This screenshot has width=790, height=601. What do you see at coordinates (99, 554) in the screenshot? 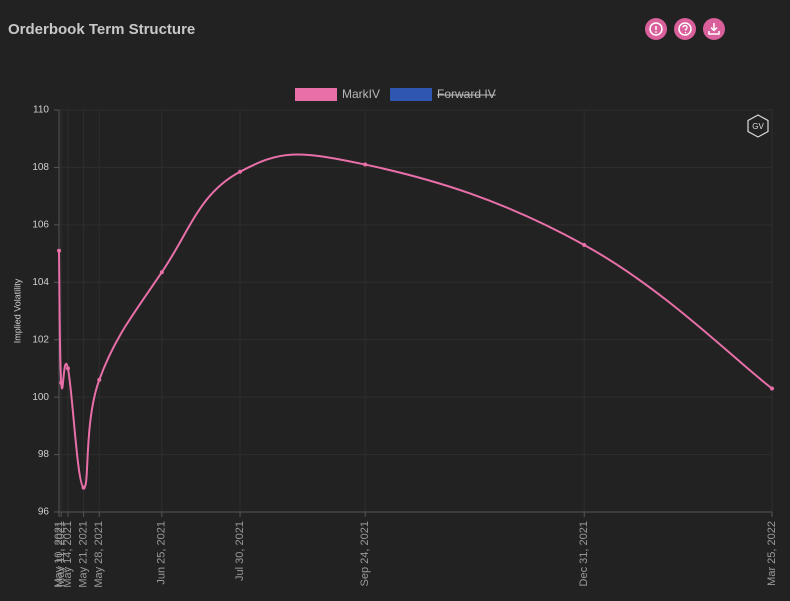
I see `x-tick-label: May 28, 2021` at bounding box center [99, 554].